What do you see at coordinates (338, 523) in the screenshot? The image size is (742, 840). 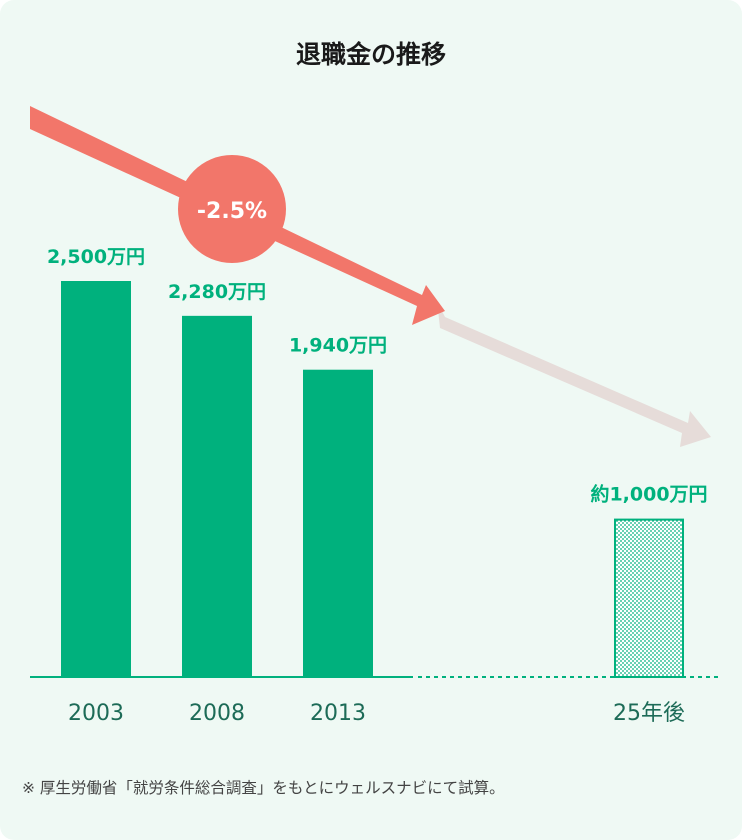 I see `bar-2013` at bounding box center [338, 523].